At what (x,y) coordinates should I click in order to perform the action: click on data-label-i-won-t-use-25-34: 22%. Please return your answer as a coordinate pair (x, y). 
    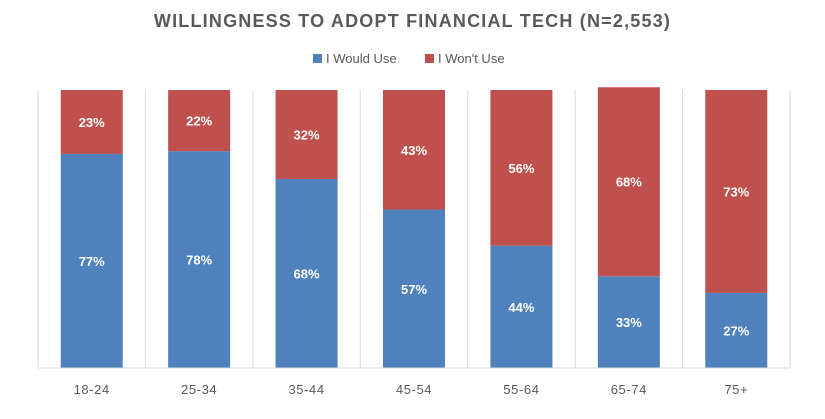
    Looking at the image, I should click on (199, 121).